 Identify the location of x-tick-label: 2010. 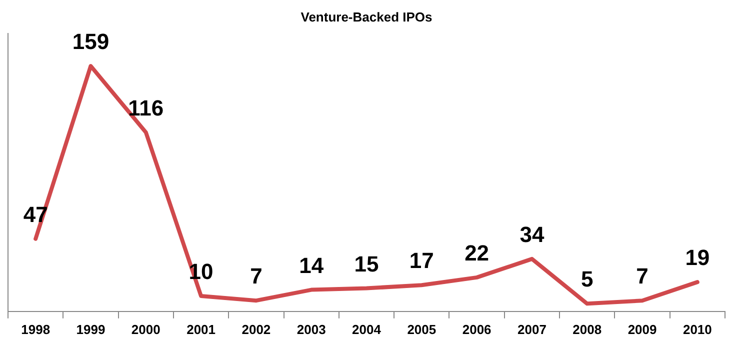
(697, 329).